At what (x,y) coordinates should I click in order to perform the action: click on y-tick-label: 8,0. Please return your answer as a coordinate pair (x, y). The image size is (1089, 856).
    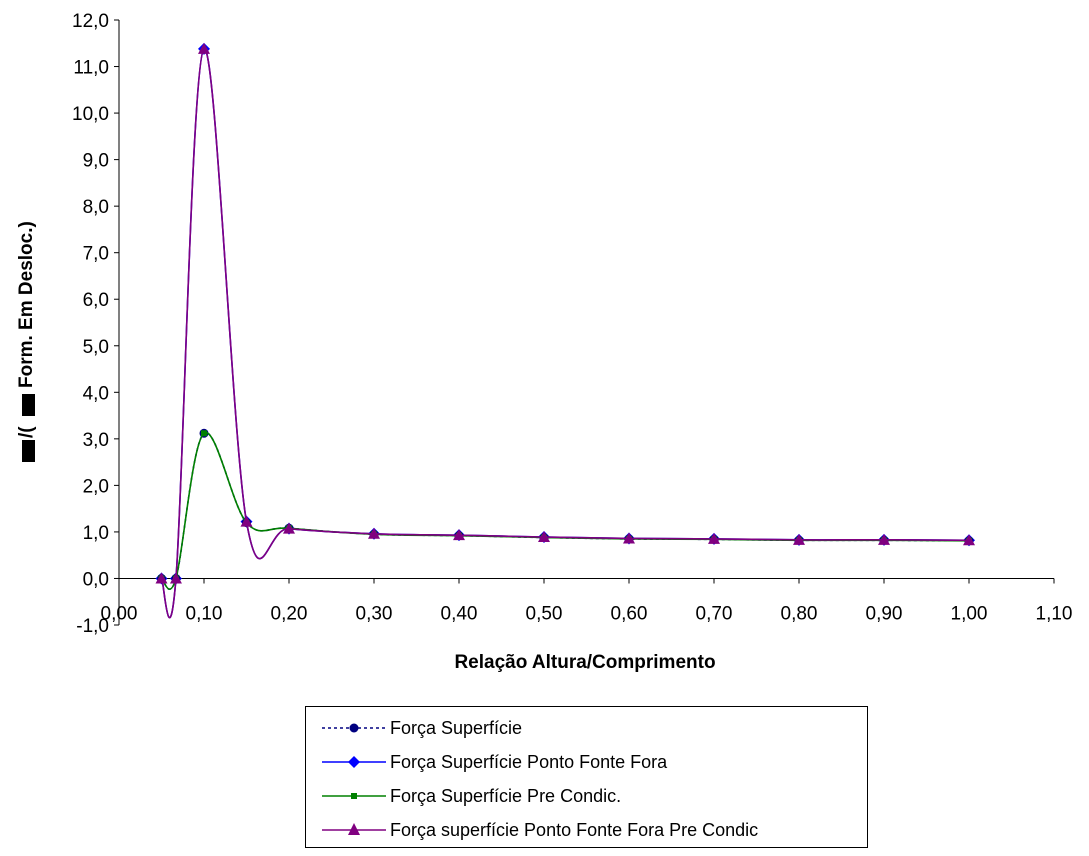
    Looking at the image, I should click on (96, 207).